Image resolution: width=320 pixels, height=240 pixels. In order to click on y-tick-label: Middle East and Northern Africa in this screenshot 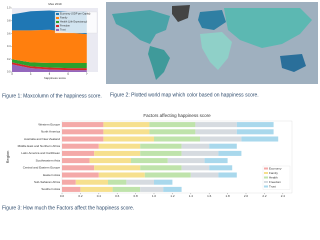, I will do `click(39, 146)`.